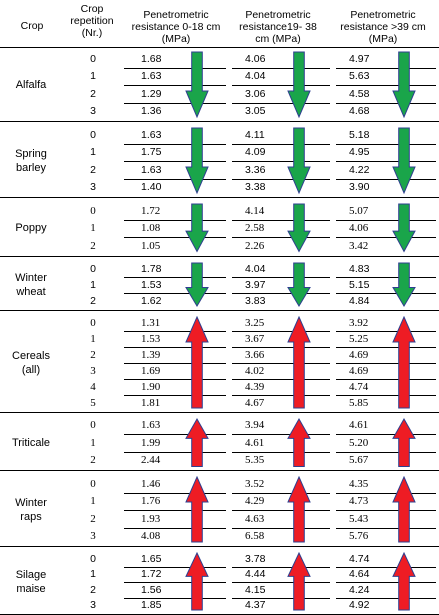  Describe the element at coordinates (359, 605) in the screenshot. I see `resistance-value: 4.92` at that location.